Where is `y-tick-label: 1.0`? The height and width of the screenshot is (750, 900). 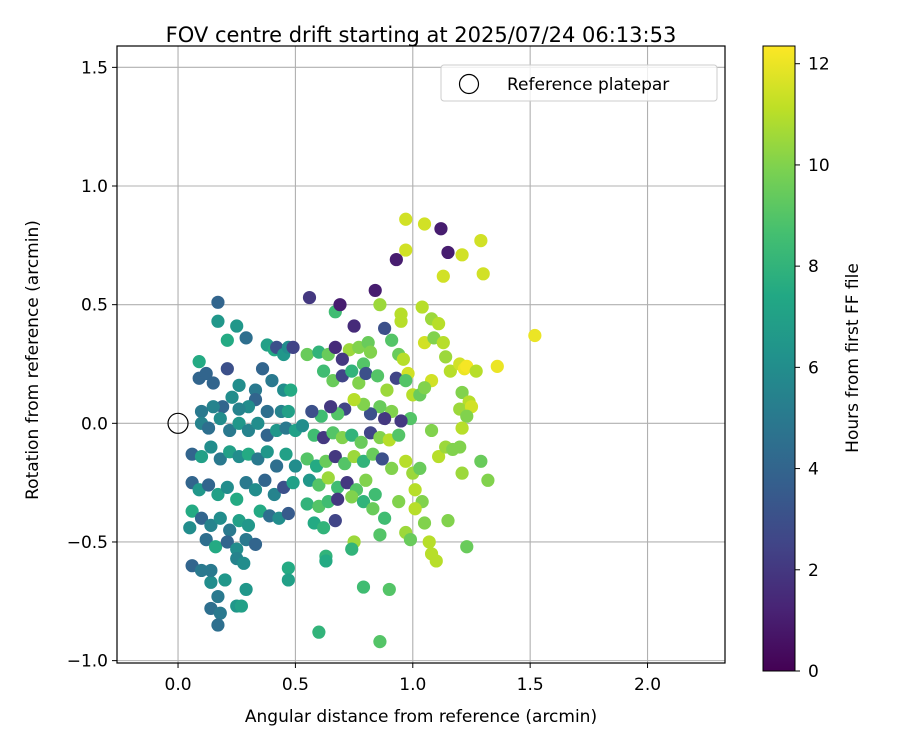
y-tick-label: 1.0 is located at coordinates (94, 187).